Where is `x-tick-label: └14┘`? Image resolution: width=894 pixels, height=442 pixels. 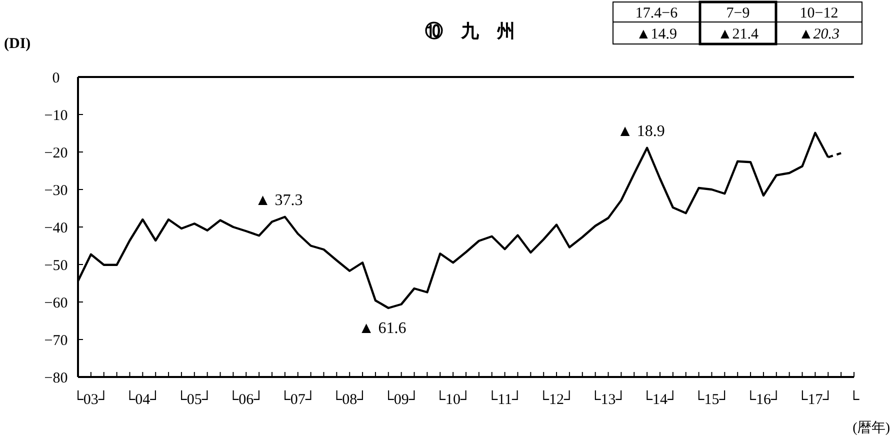
x-tick-label: └14┘ is located at coordinates (660, 399).